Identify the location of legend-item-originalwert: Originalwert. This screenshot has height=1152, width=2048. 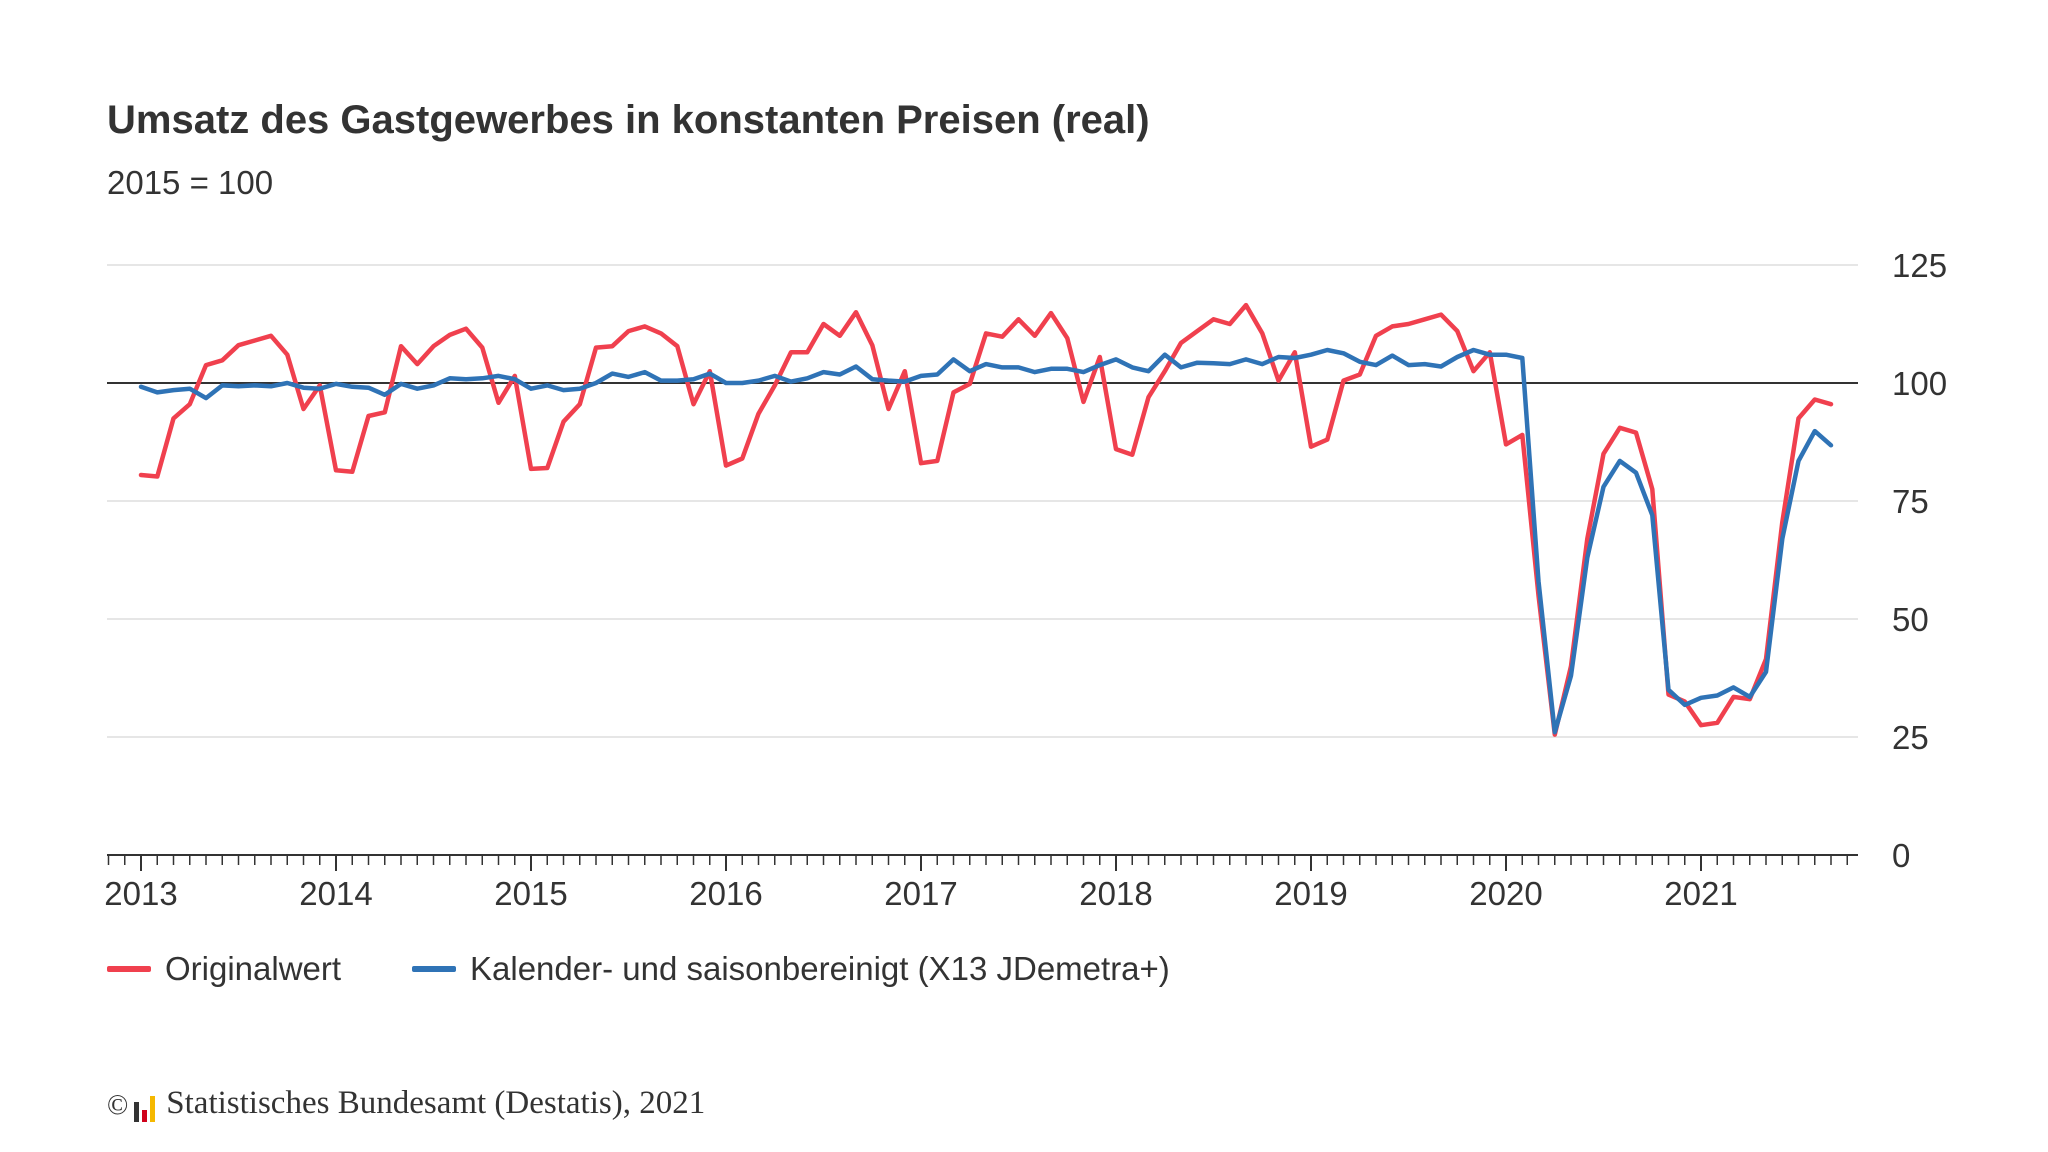
(224, 969).